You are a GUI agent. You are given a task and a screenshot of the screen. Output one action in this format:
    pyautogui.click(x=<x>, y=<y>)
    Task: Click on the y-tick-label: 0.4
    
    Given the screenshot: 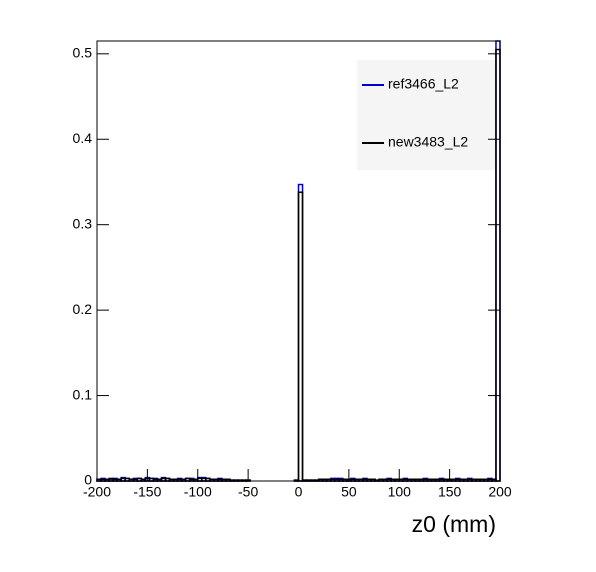 What is the action you would take?
    pyautogui.click(x=83, y=138)
    